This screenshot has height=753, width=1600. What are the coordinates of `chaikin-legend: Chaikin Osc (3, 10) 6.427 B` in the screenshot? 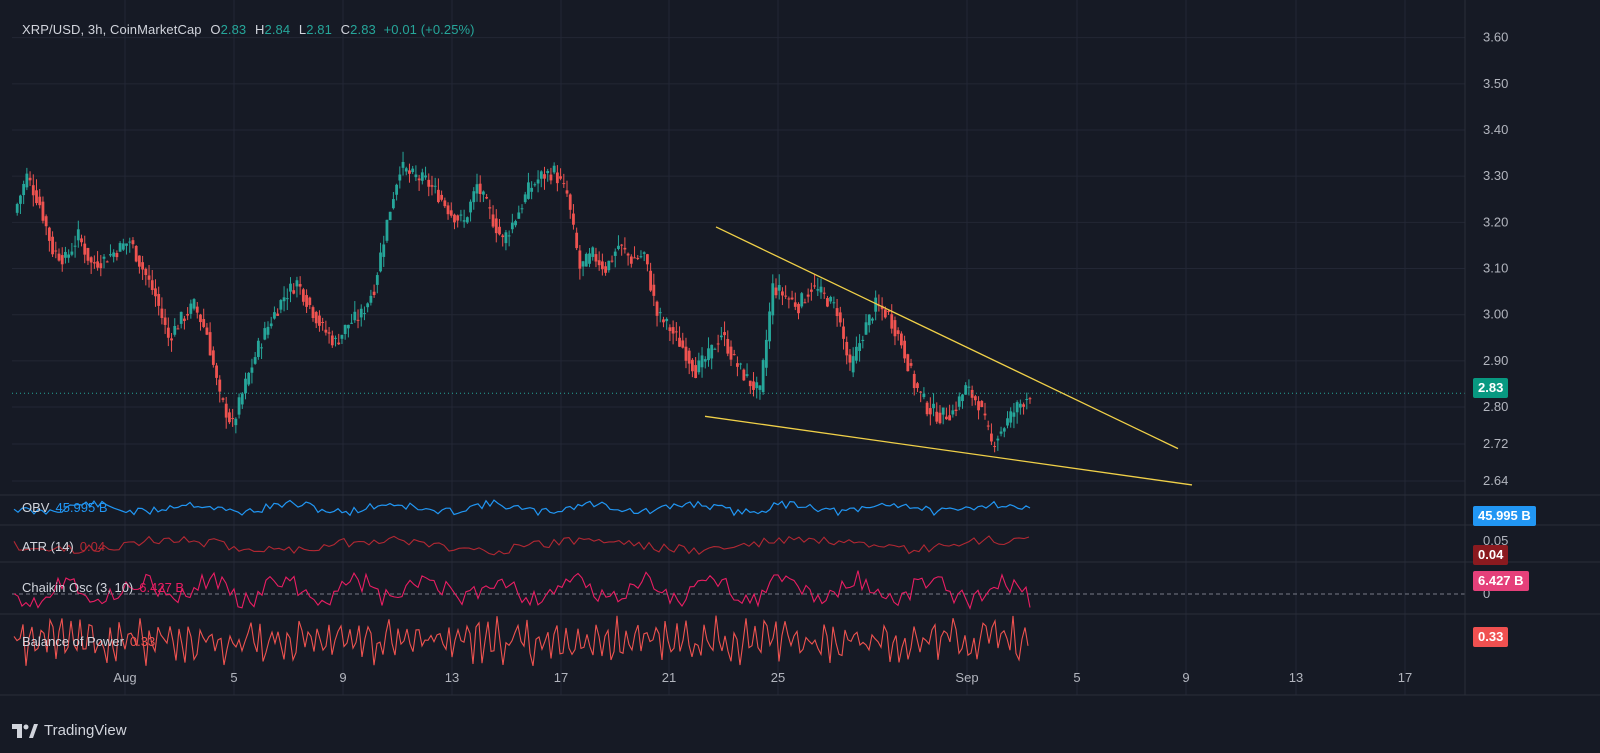 It's located at (103, 587).